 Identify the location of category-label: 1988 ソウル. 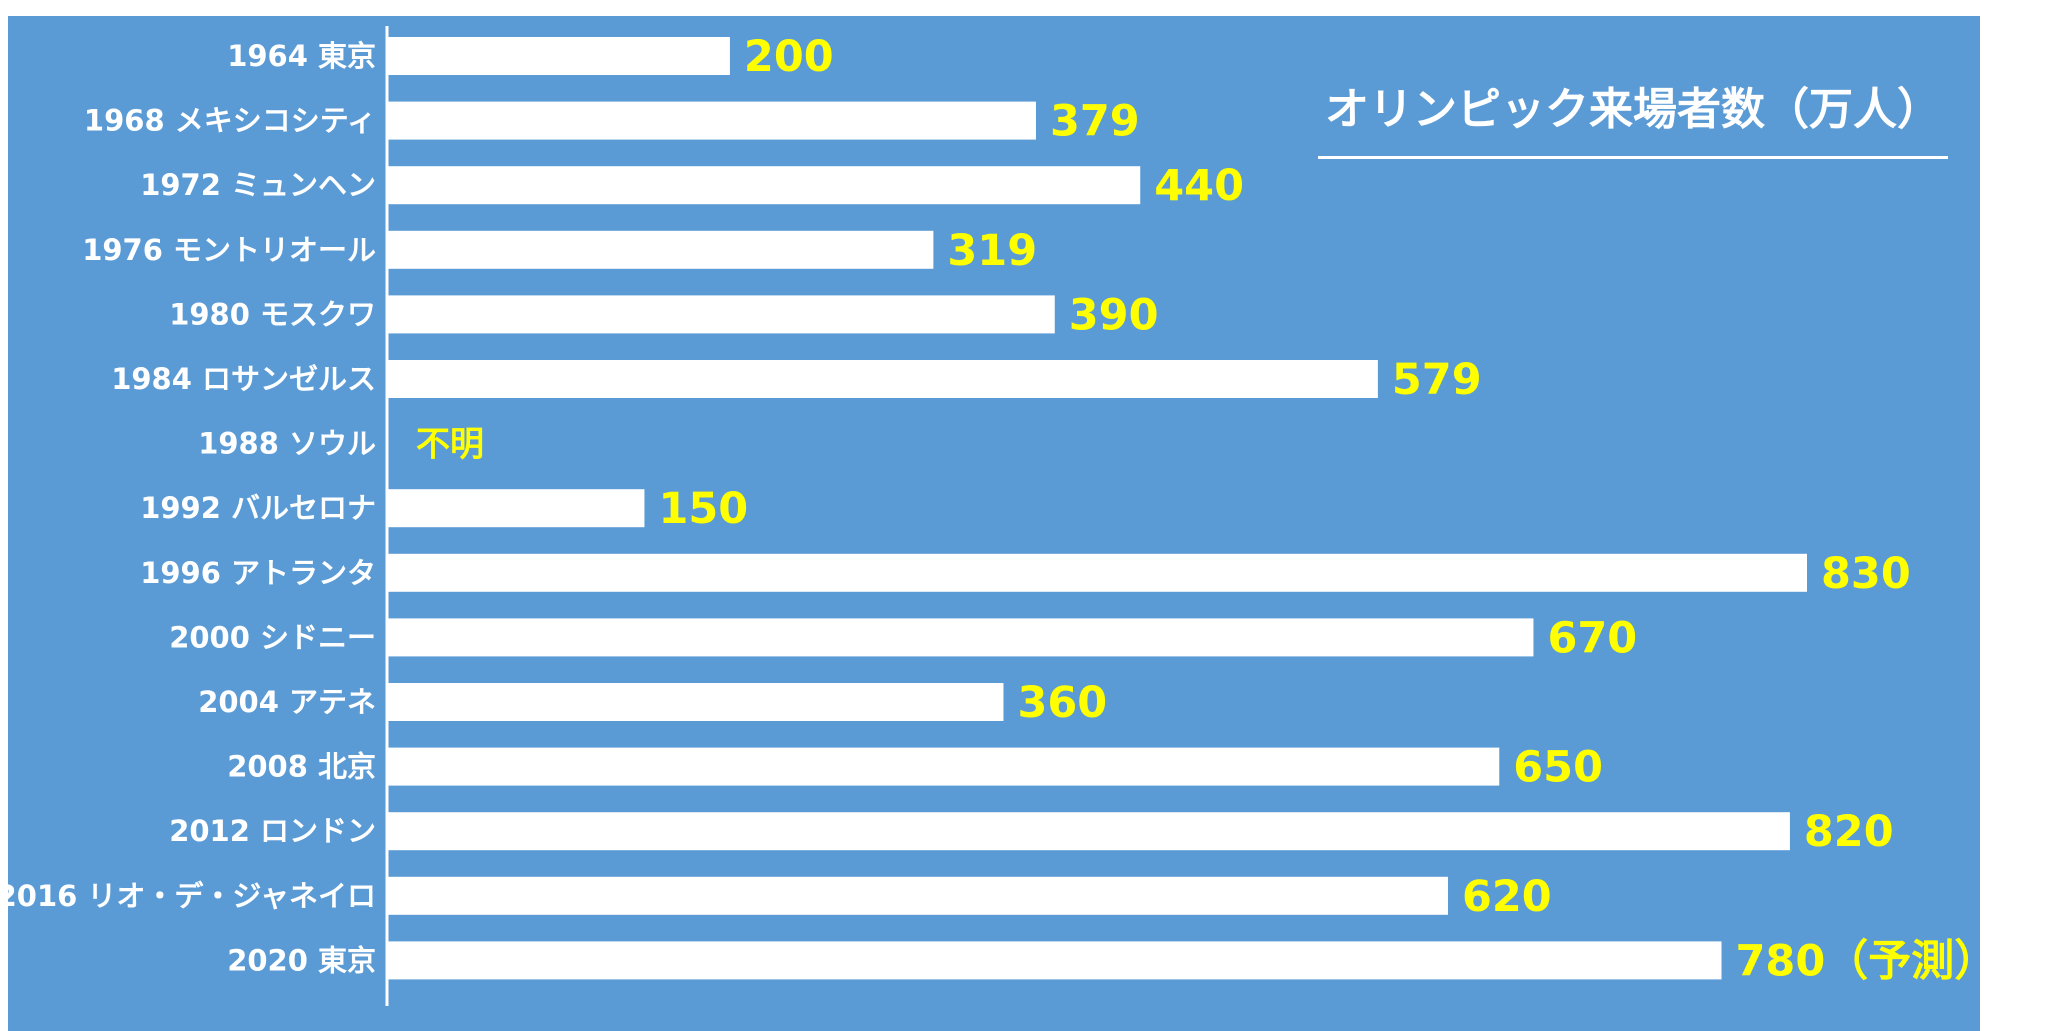
(287, 444).